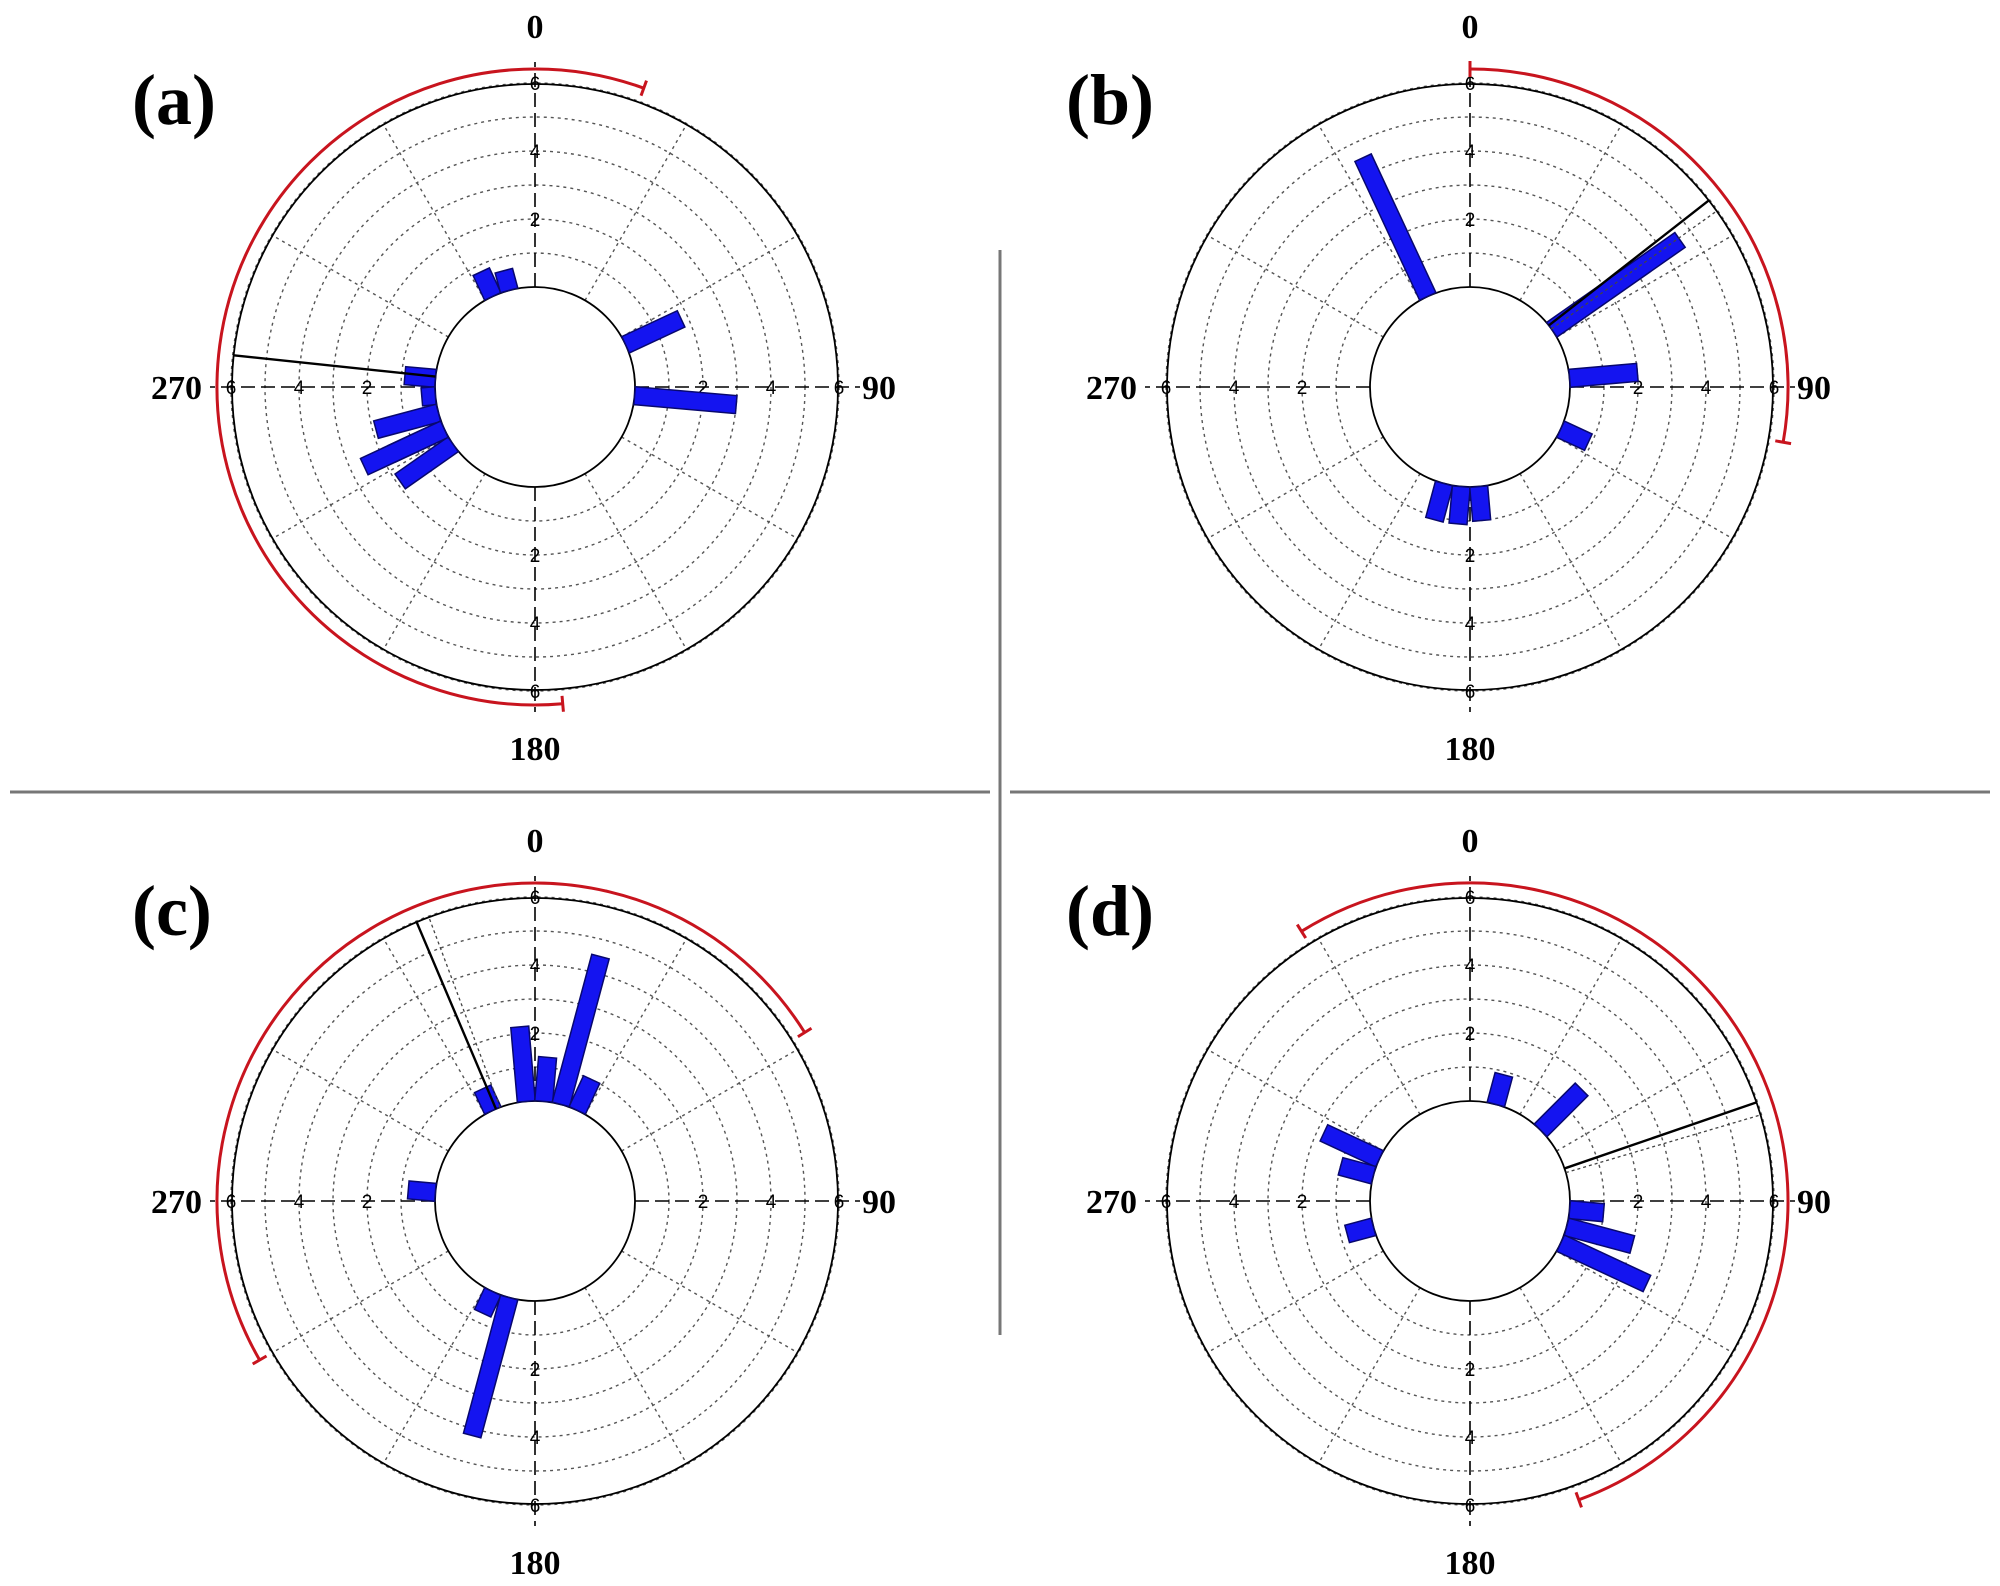 This screenshot has height=1586, width=2000. I want to click on tick-label-0-4: 4, so click(1470, 152).